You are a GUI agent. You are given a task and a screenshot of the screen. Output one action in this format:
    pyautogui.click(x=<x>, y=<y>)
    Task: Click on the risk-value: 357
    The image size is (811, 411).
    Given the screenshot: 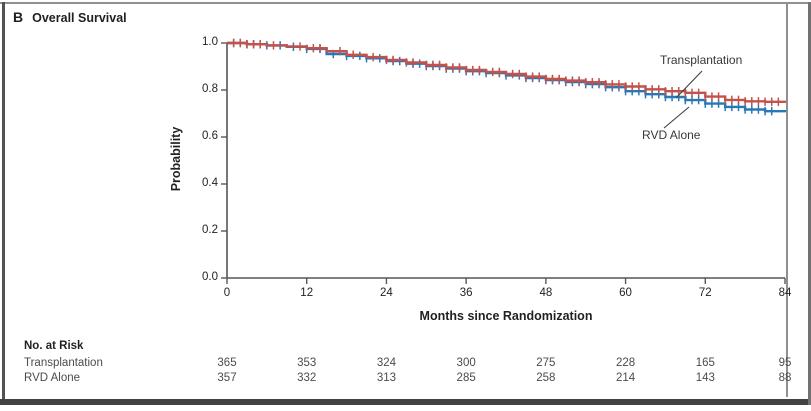 What is the action you would take?
    pyautogui.click(x=227, y=378)
    